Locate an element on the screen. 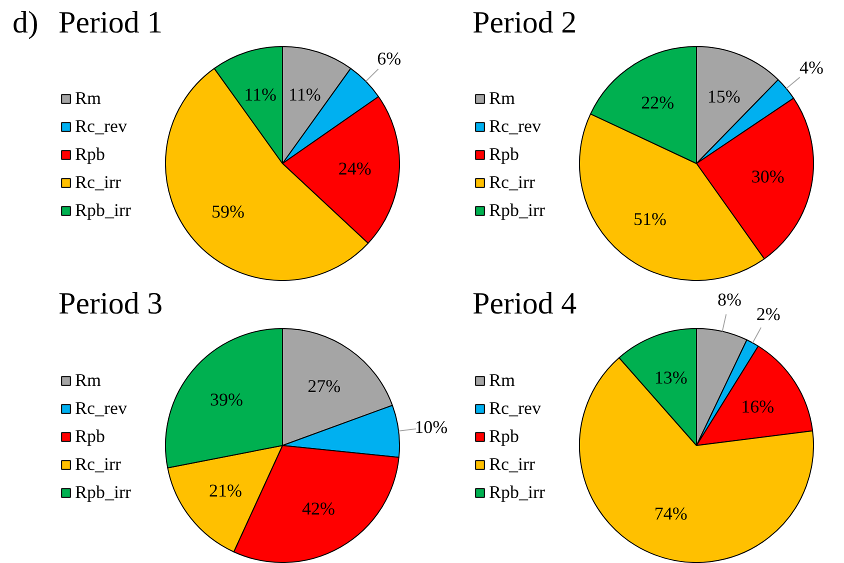 Image resolution: width=844 pixels, height=563 pixels. chart-title: Period 3 is located at coordinates (110, 303).